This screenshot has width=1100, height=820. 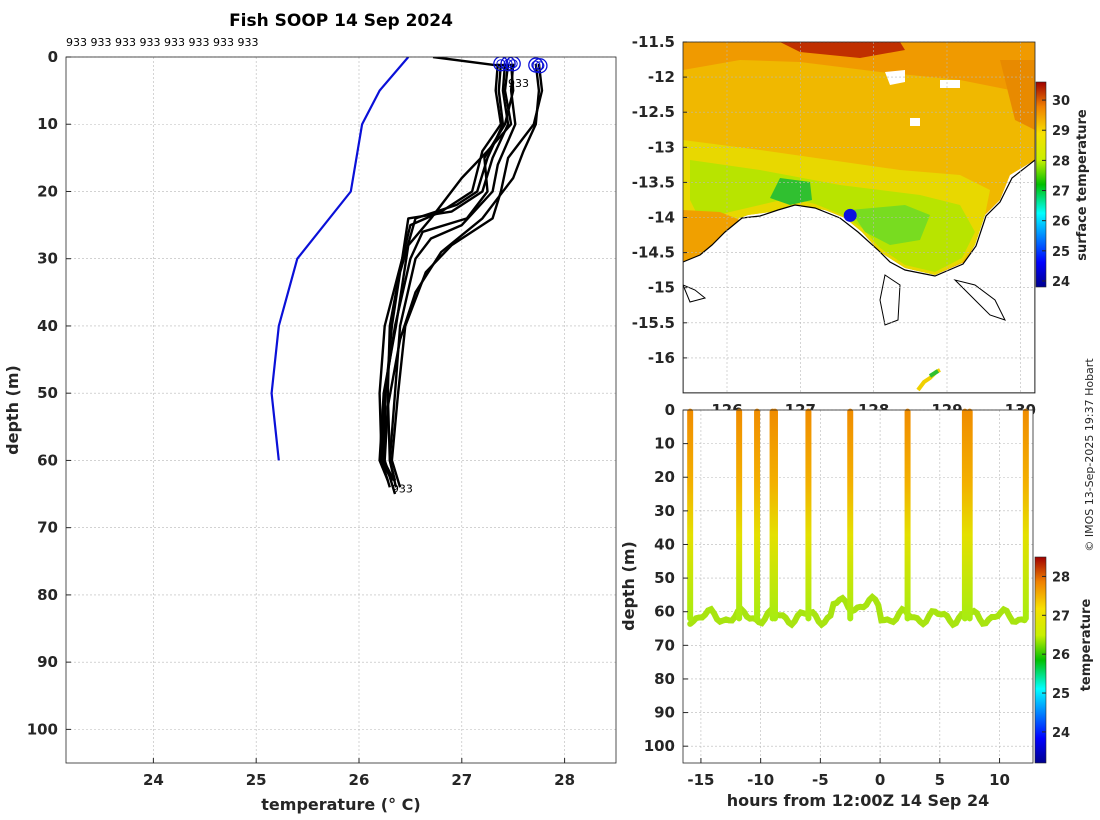 I want to click on temperature-colorbar-ticks: 24 25 26 27 28, so click(x=1056, y=655).